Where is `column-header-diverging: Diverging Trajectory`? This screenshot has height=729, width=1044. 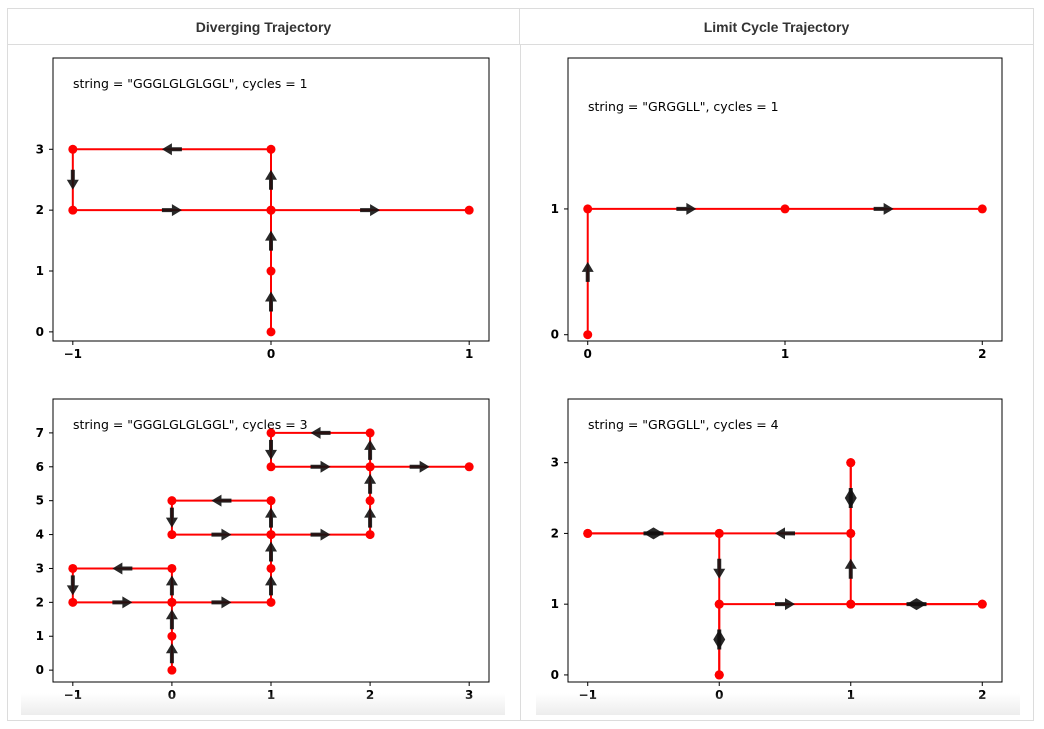
column-header-diverging: Diverging Trajectory is located at coordinates (264, 27).